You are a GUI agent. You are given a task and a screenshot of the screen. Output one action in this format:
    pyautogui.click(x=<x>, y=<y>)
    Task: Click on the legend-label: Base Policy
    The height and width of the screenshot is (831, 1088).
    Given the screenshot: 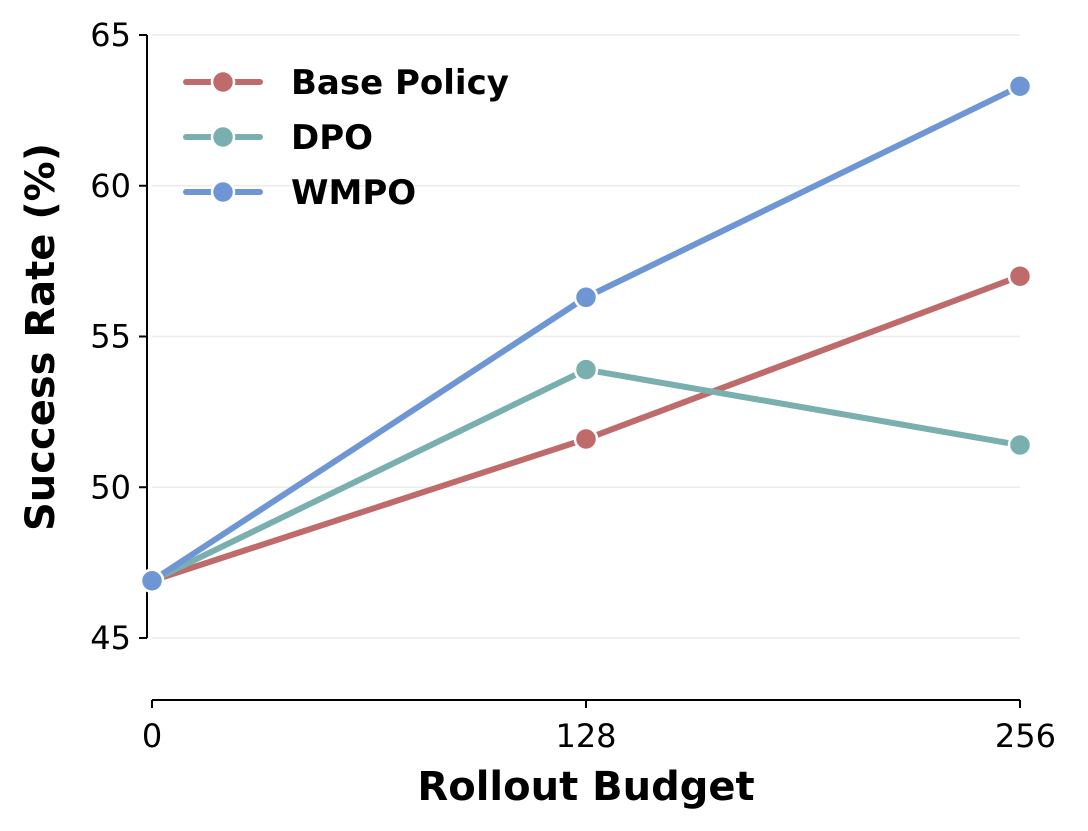 What is the action you would take?
    pyautogui.click(x=400, y=83)
    